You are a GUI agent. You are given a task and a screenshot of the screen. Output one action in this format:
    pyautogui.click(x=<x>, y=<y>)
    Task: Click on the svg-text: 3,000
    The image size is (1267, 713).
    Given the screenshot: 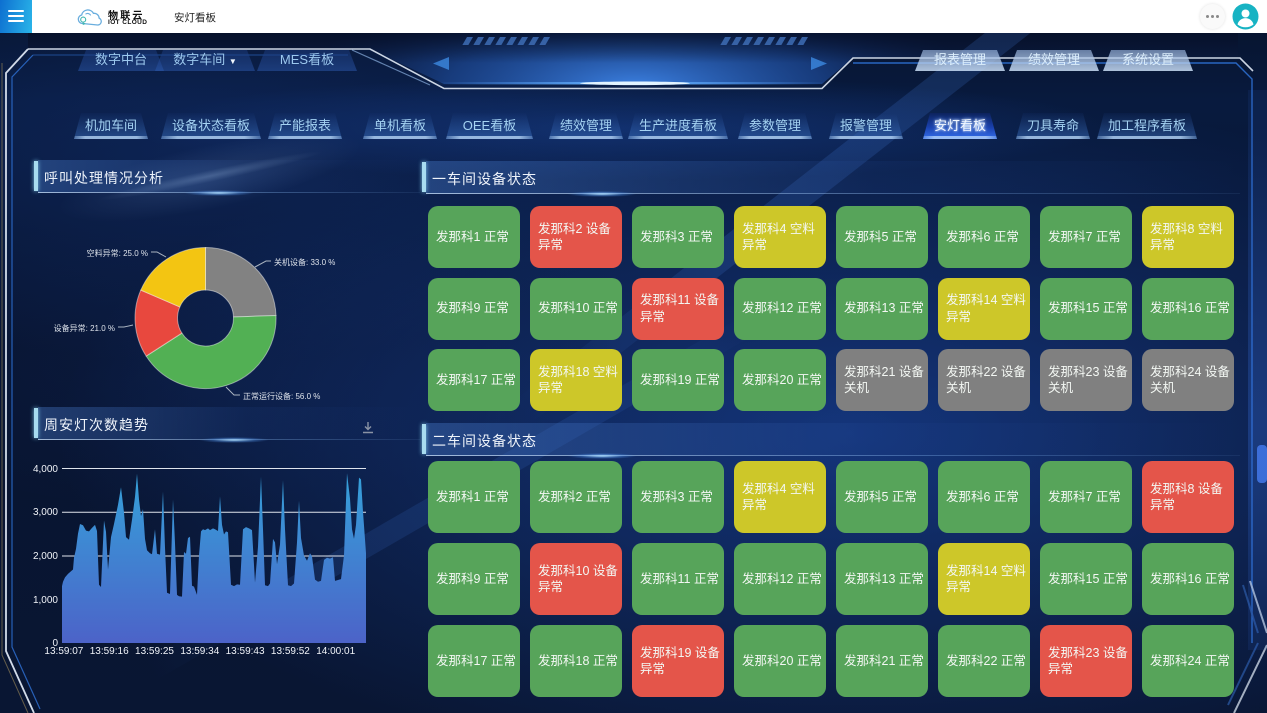 What is the action you would take?
    pyautogui.click(x=45, y=512)
    